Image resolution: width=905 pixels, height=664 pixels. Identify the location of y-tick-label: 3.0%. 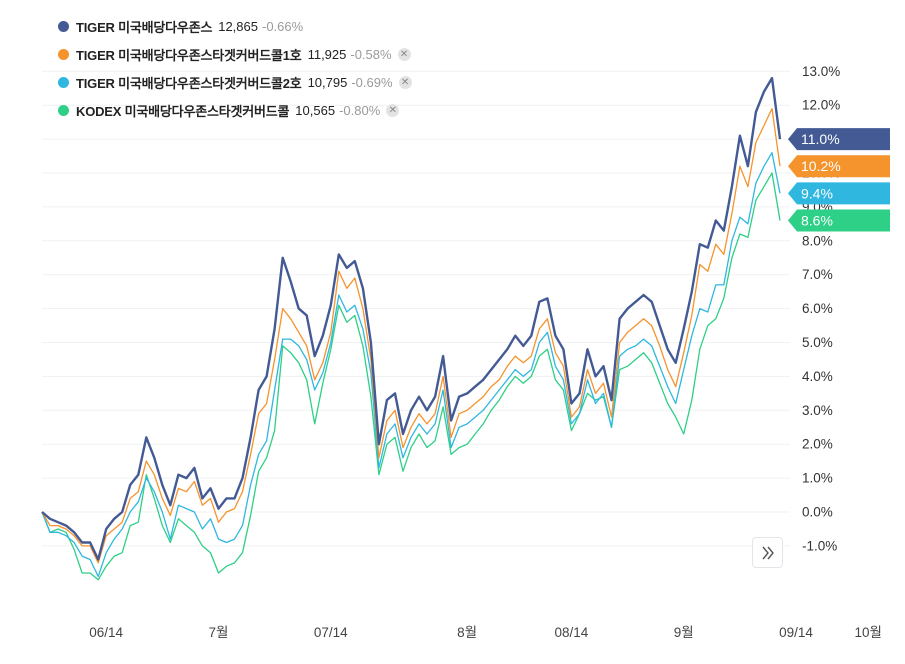
(817, 410).